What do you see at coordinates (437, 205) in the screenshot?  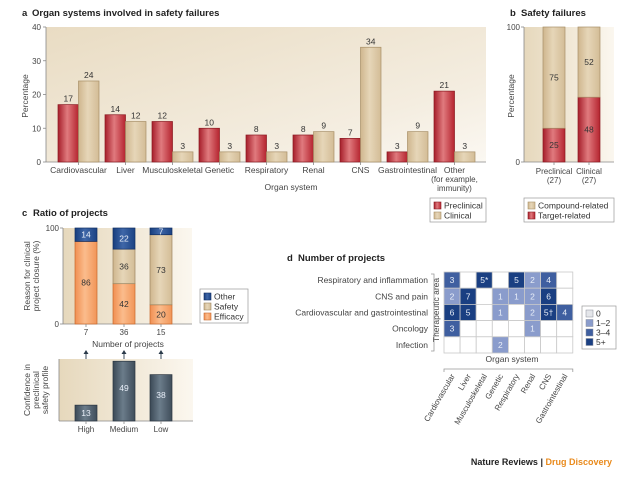 I see `panel-a-legend-swatch-preclinical` at bounding box center [437, 205].